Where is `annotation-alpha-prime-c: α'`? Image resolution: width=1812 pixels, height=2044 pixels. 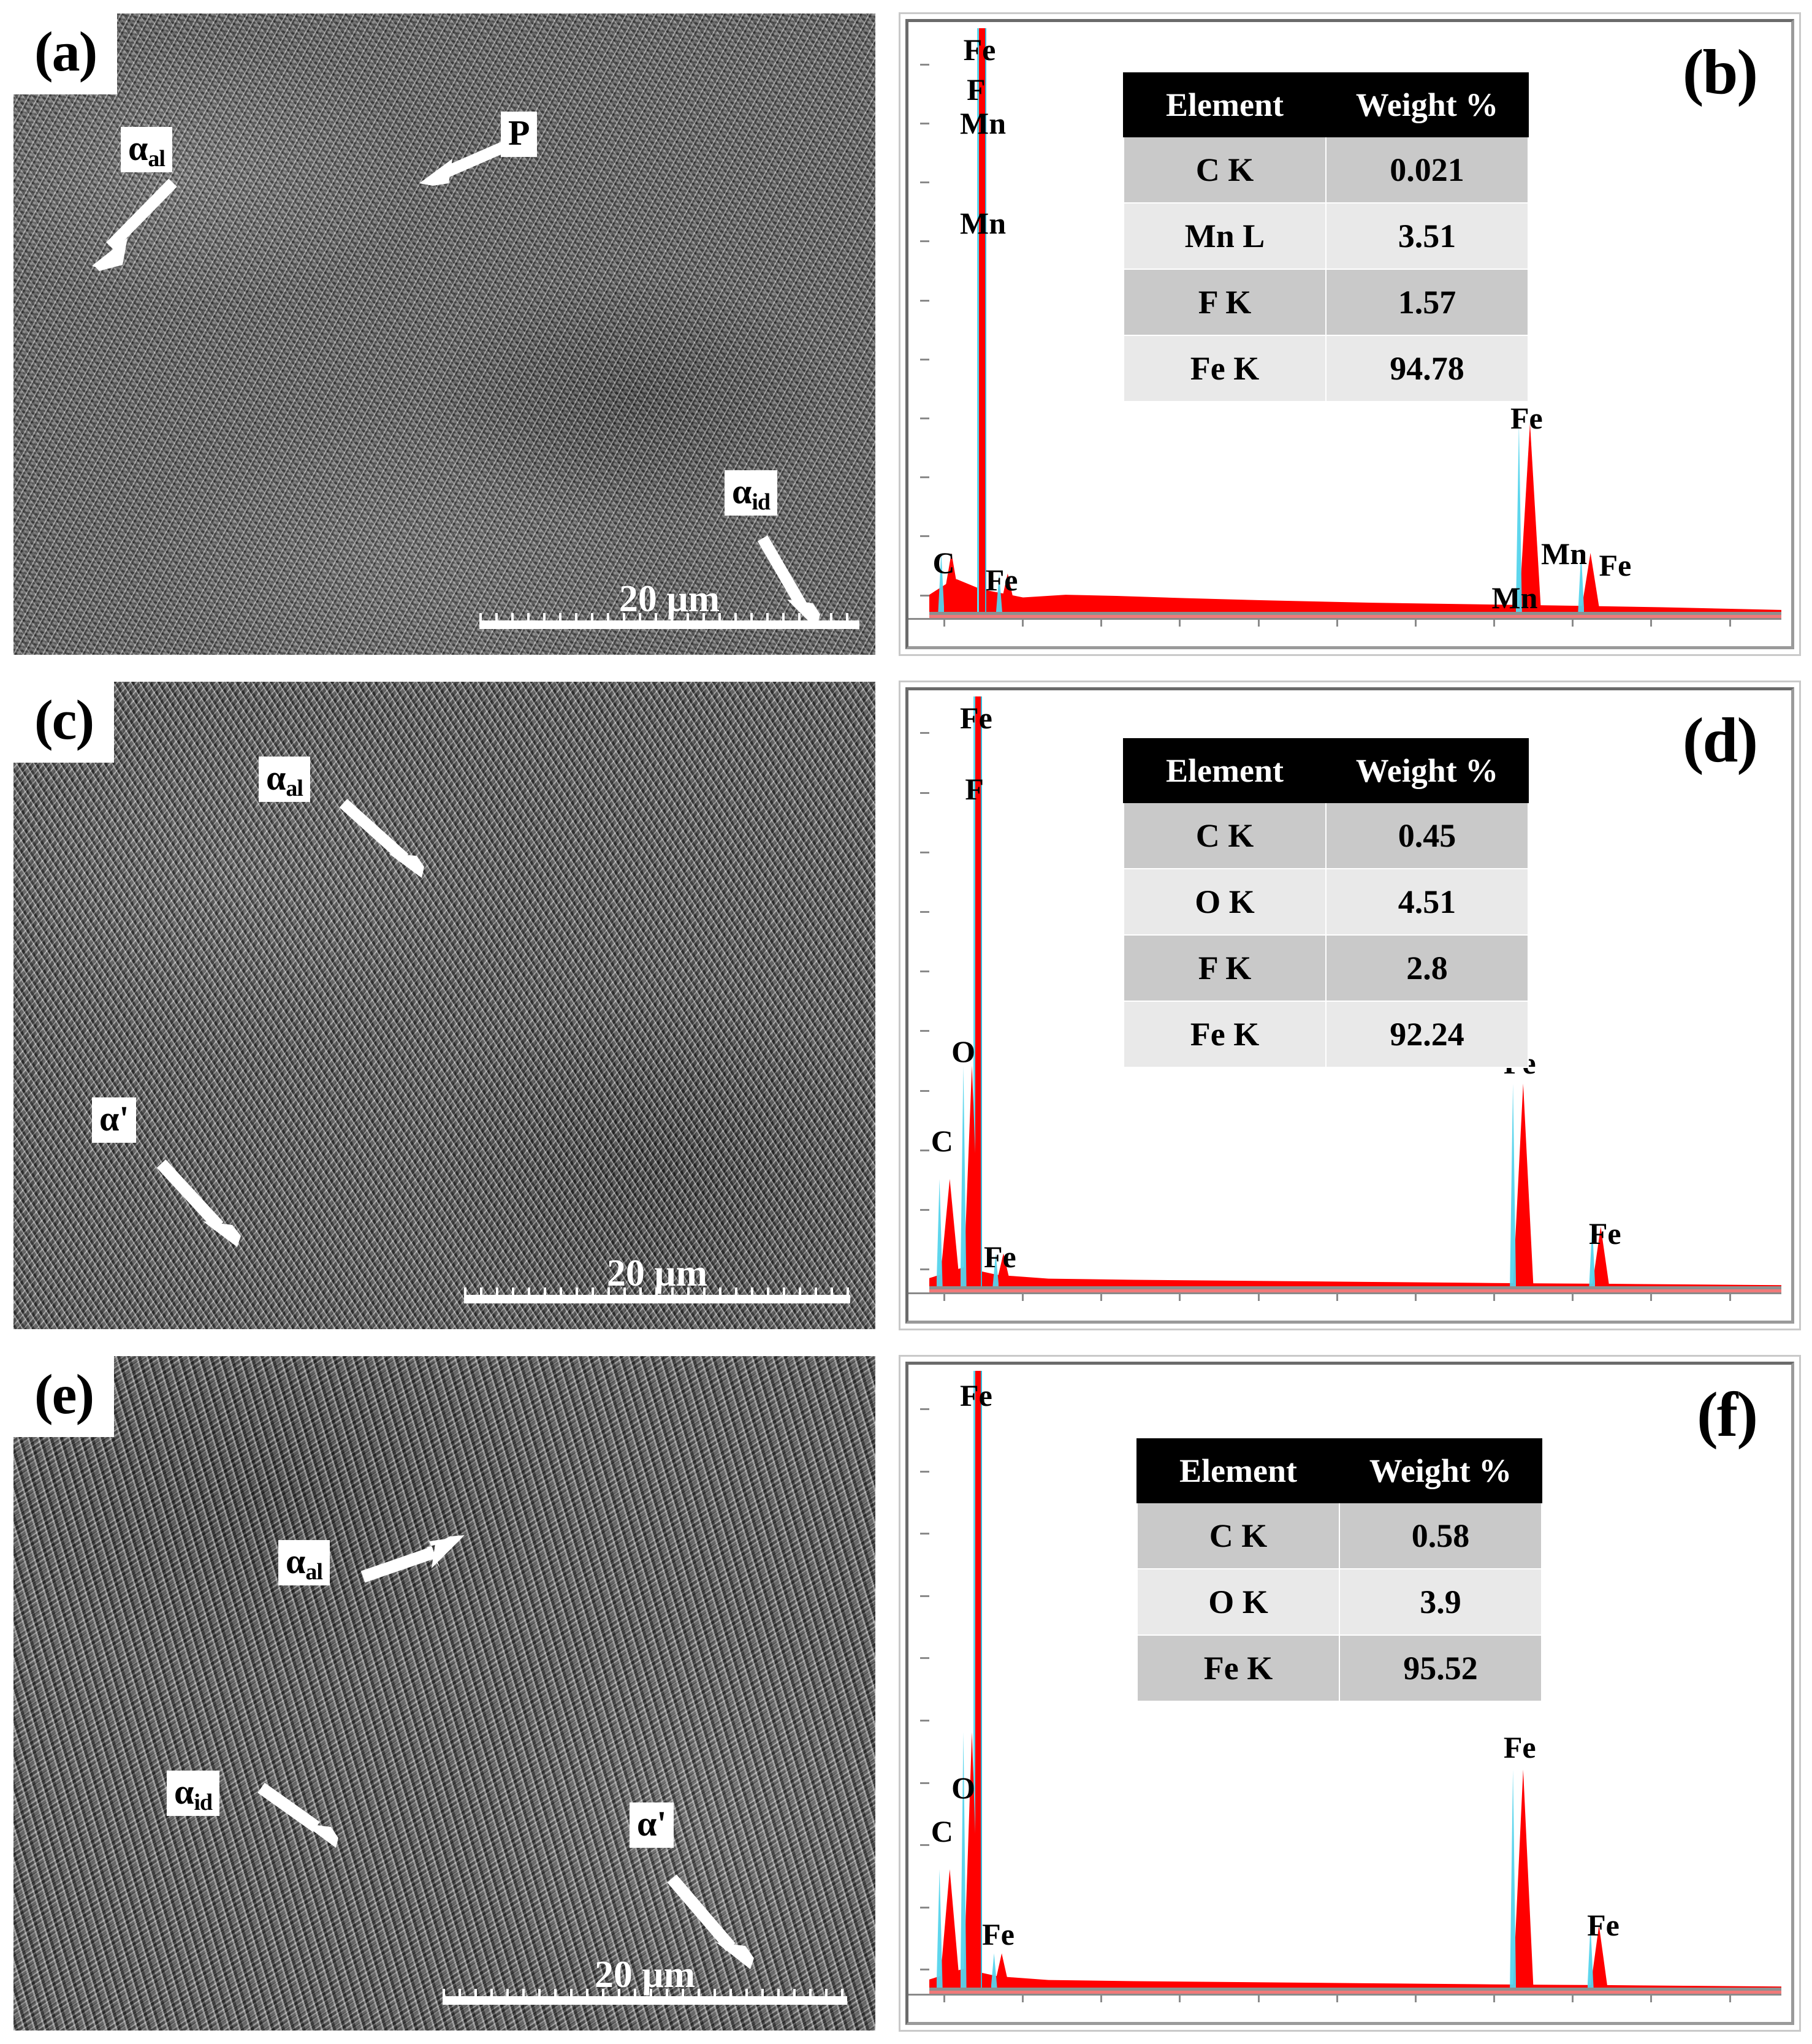 annotation-alpha-prime-c: α' is located at coordinates (114, 1120).